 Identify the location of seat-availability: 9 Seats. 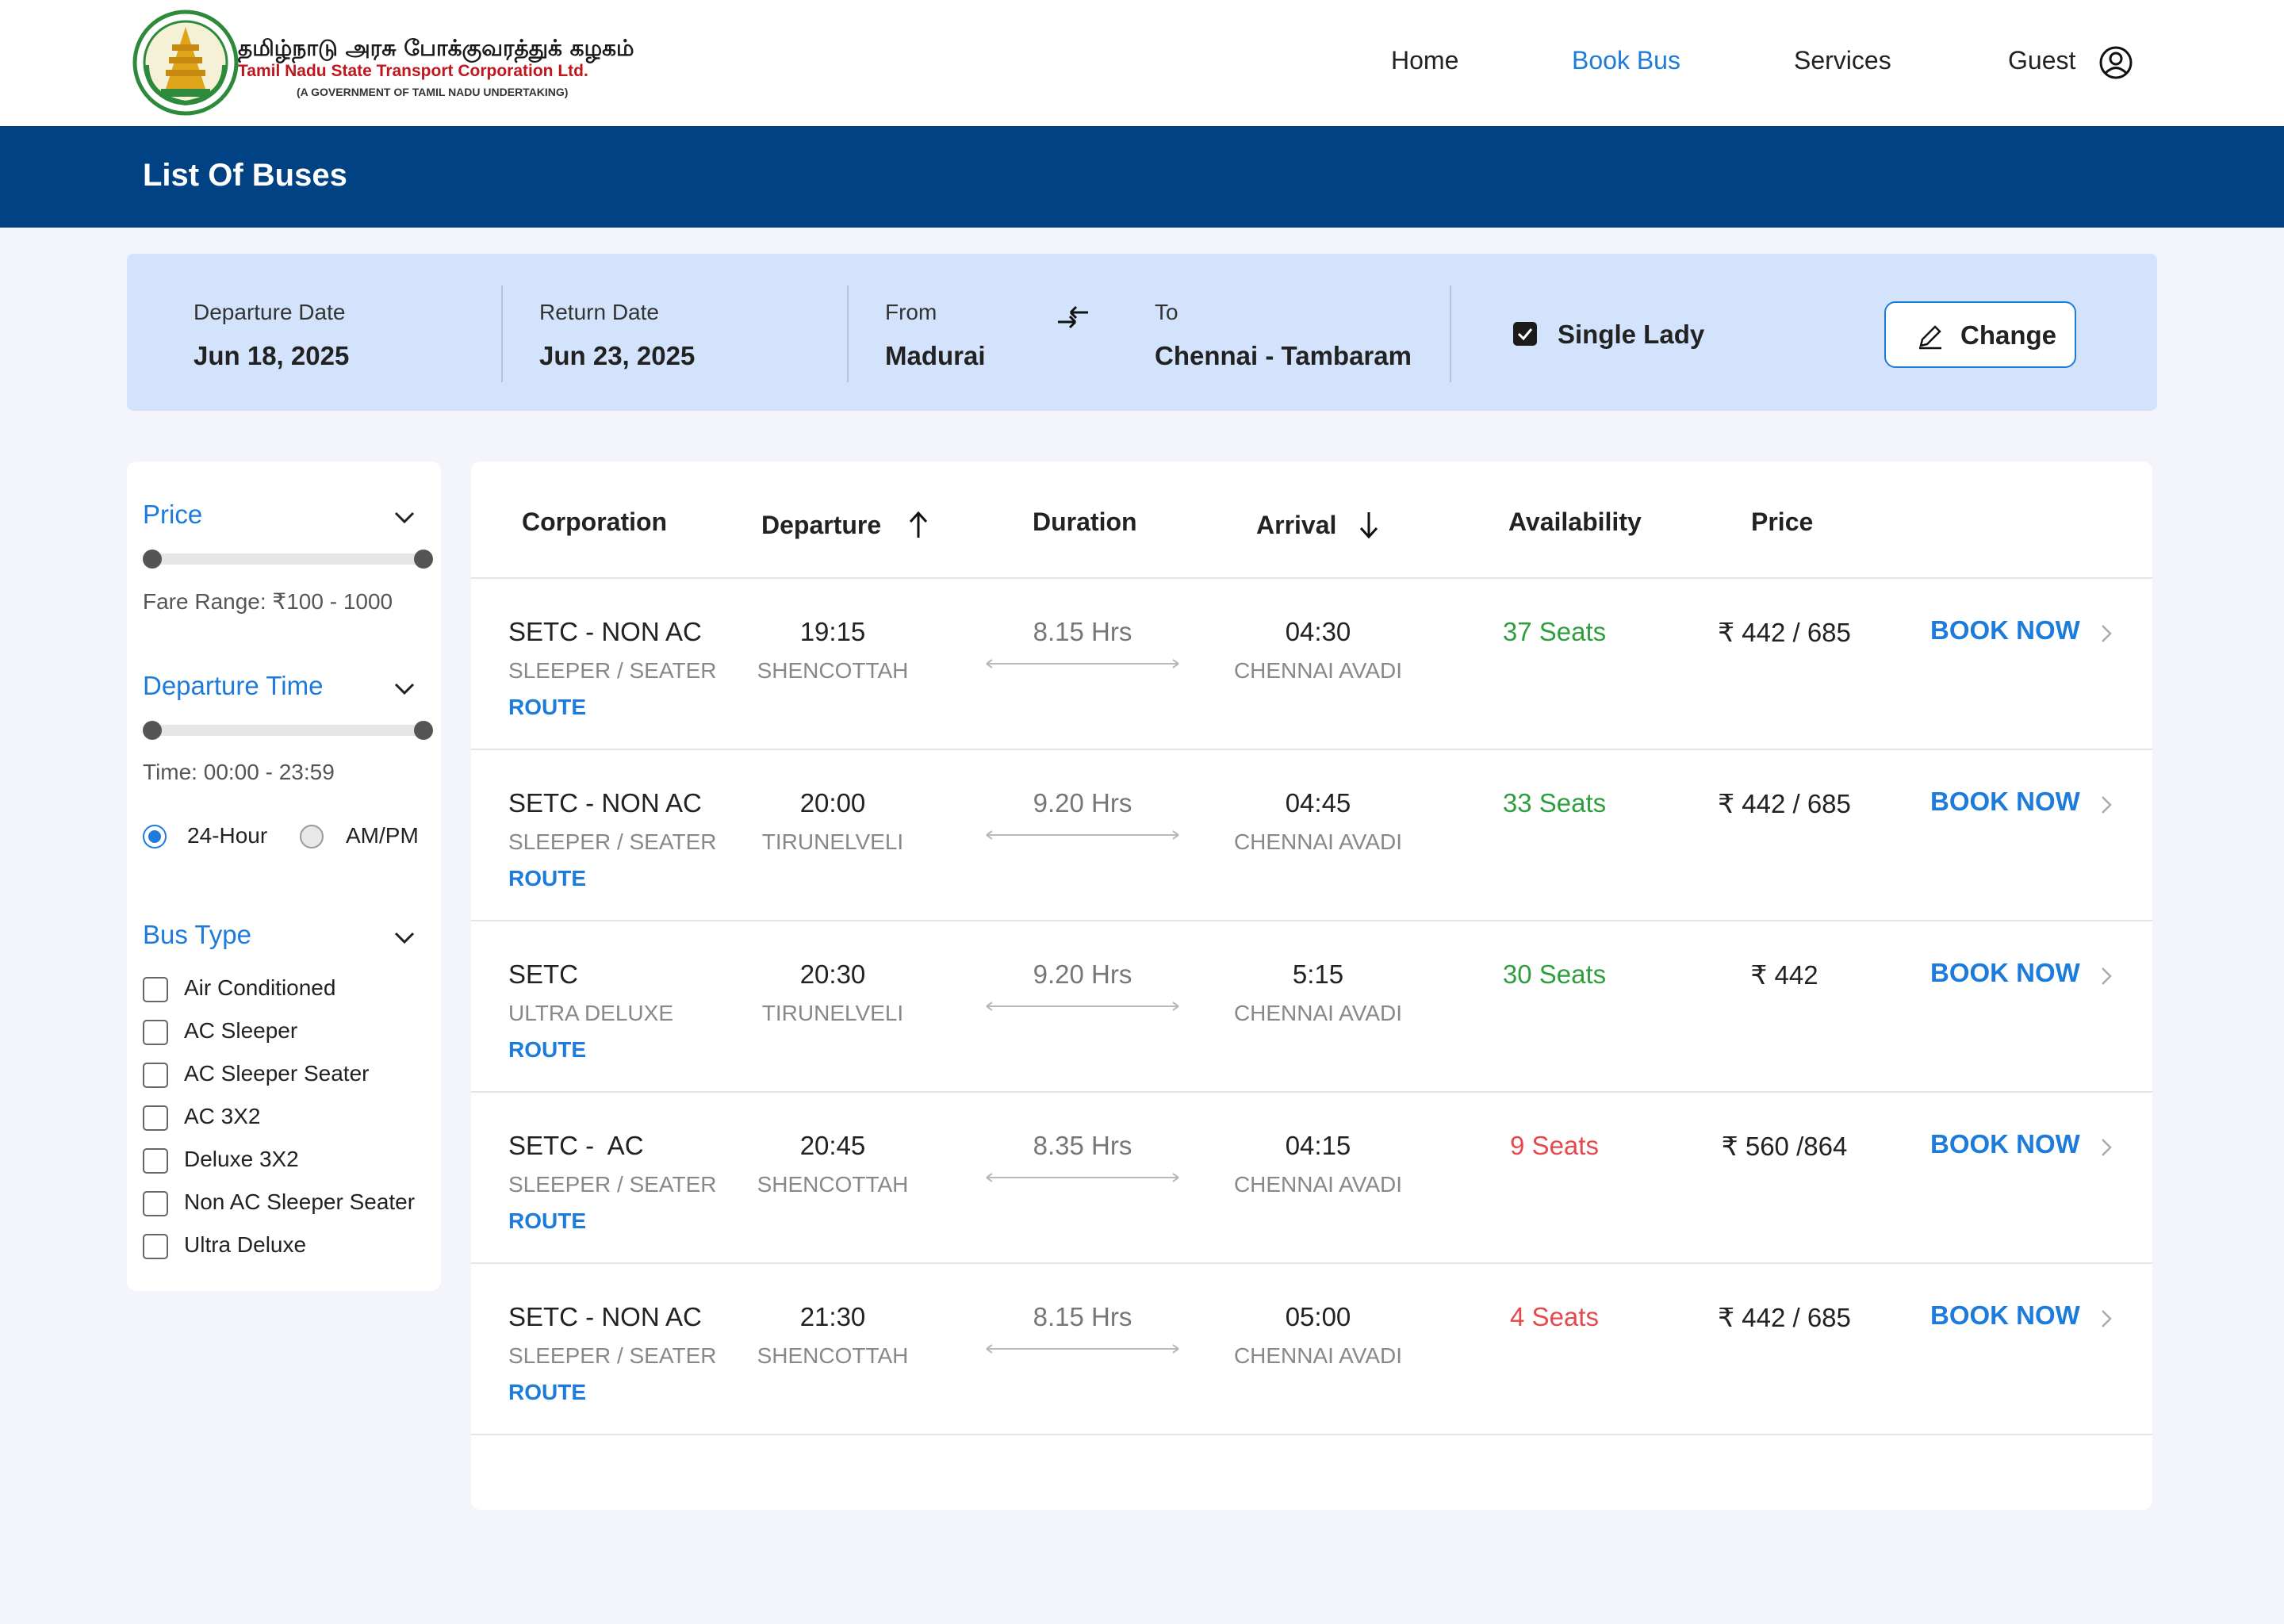
(1554, 1145).